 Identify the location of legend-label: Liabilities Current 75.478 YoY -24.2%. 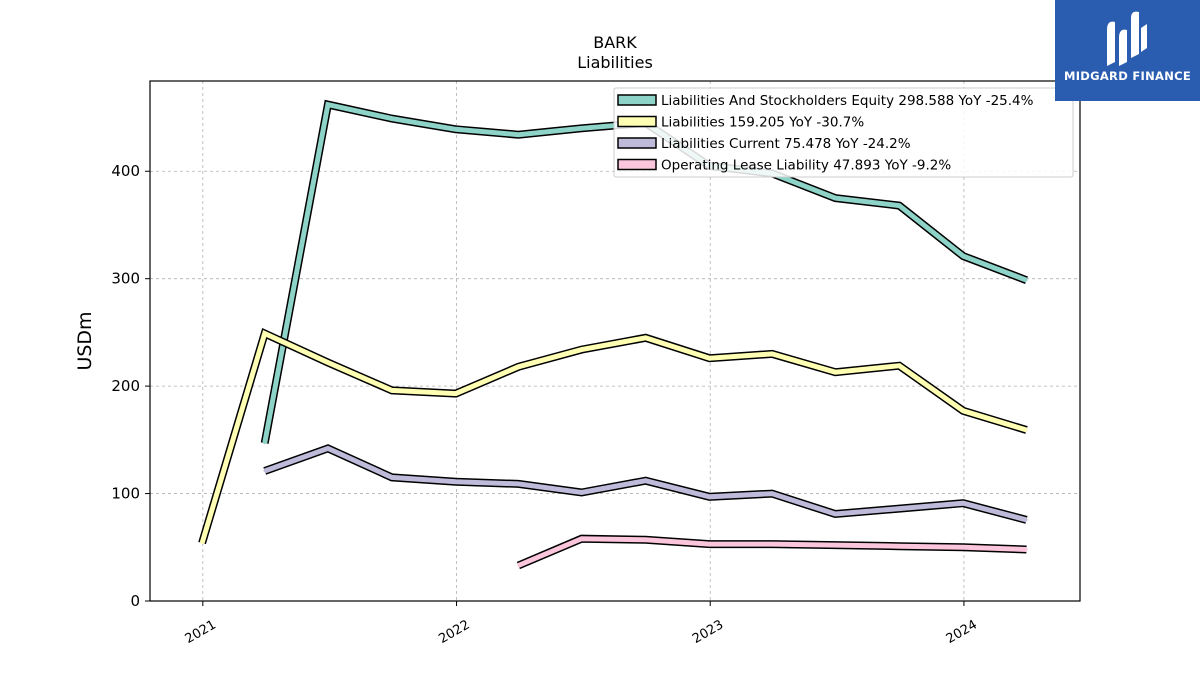
(786, 144).